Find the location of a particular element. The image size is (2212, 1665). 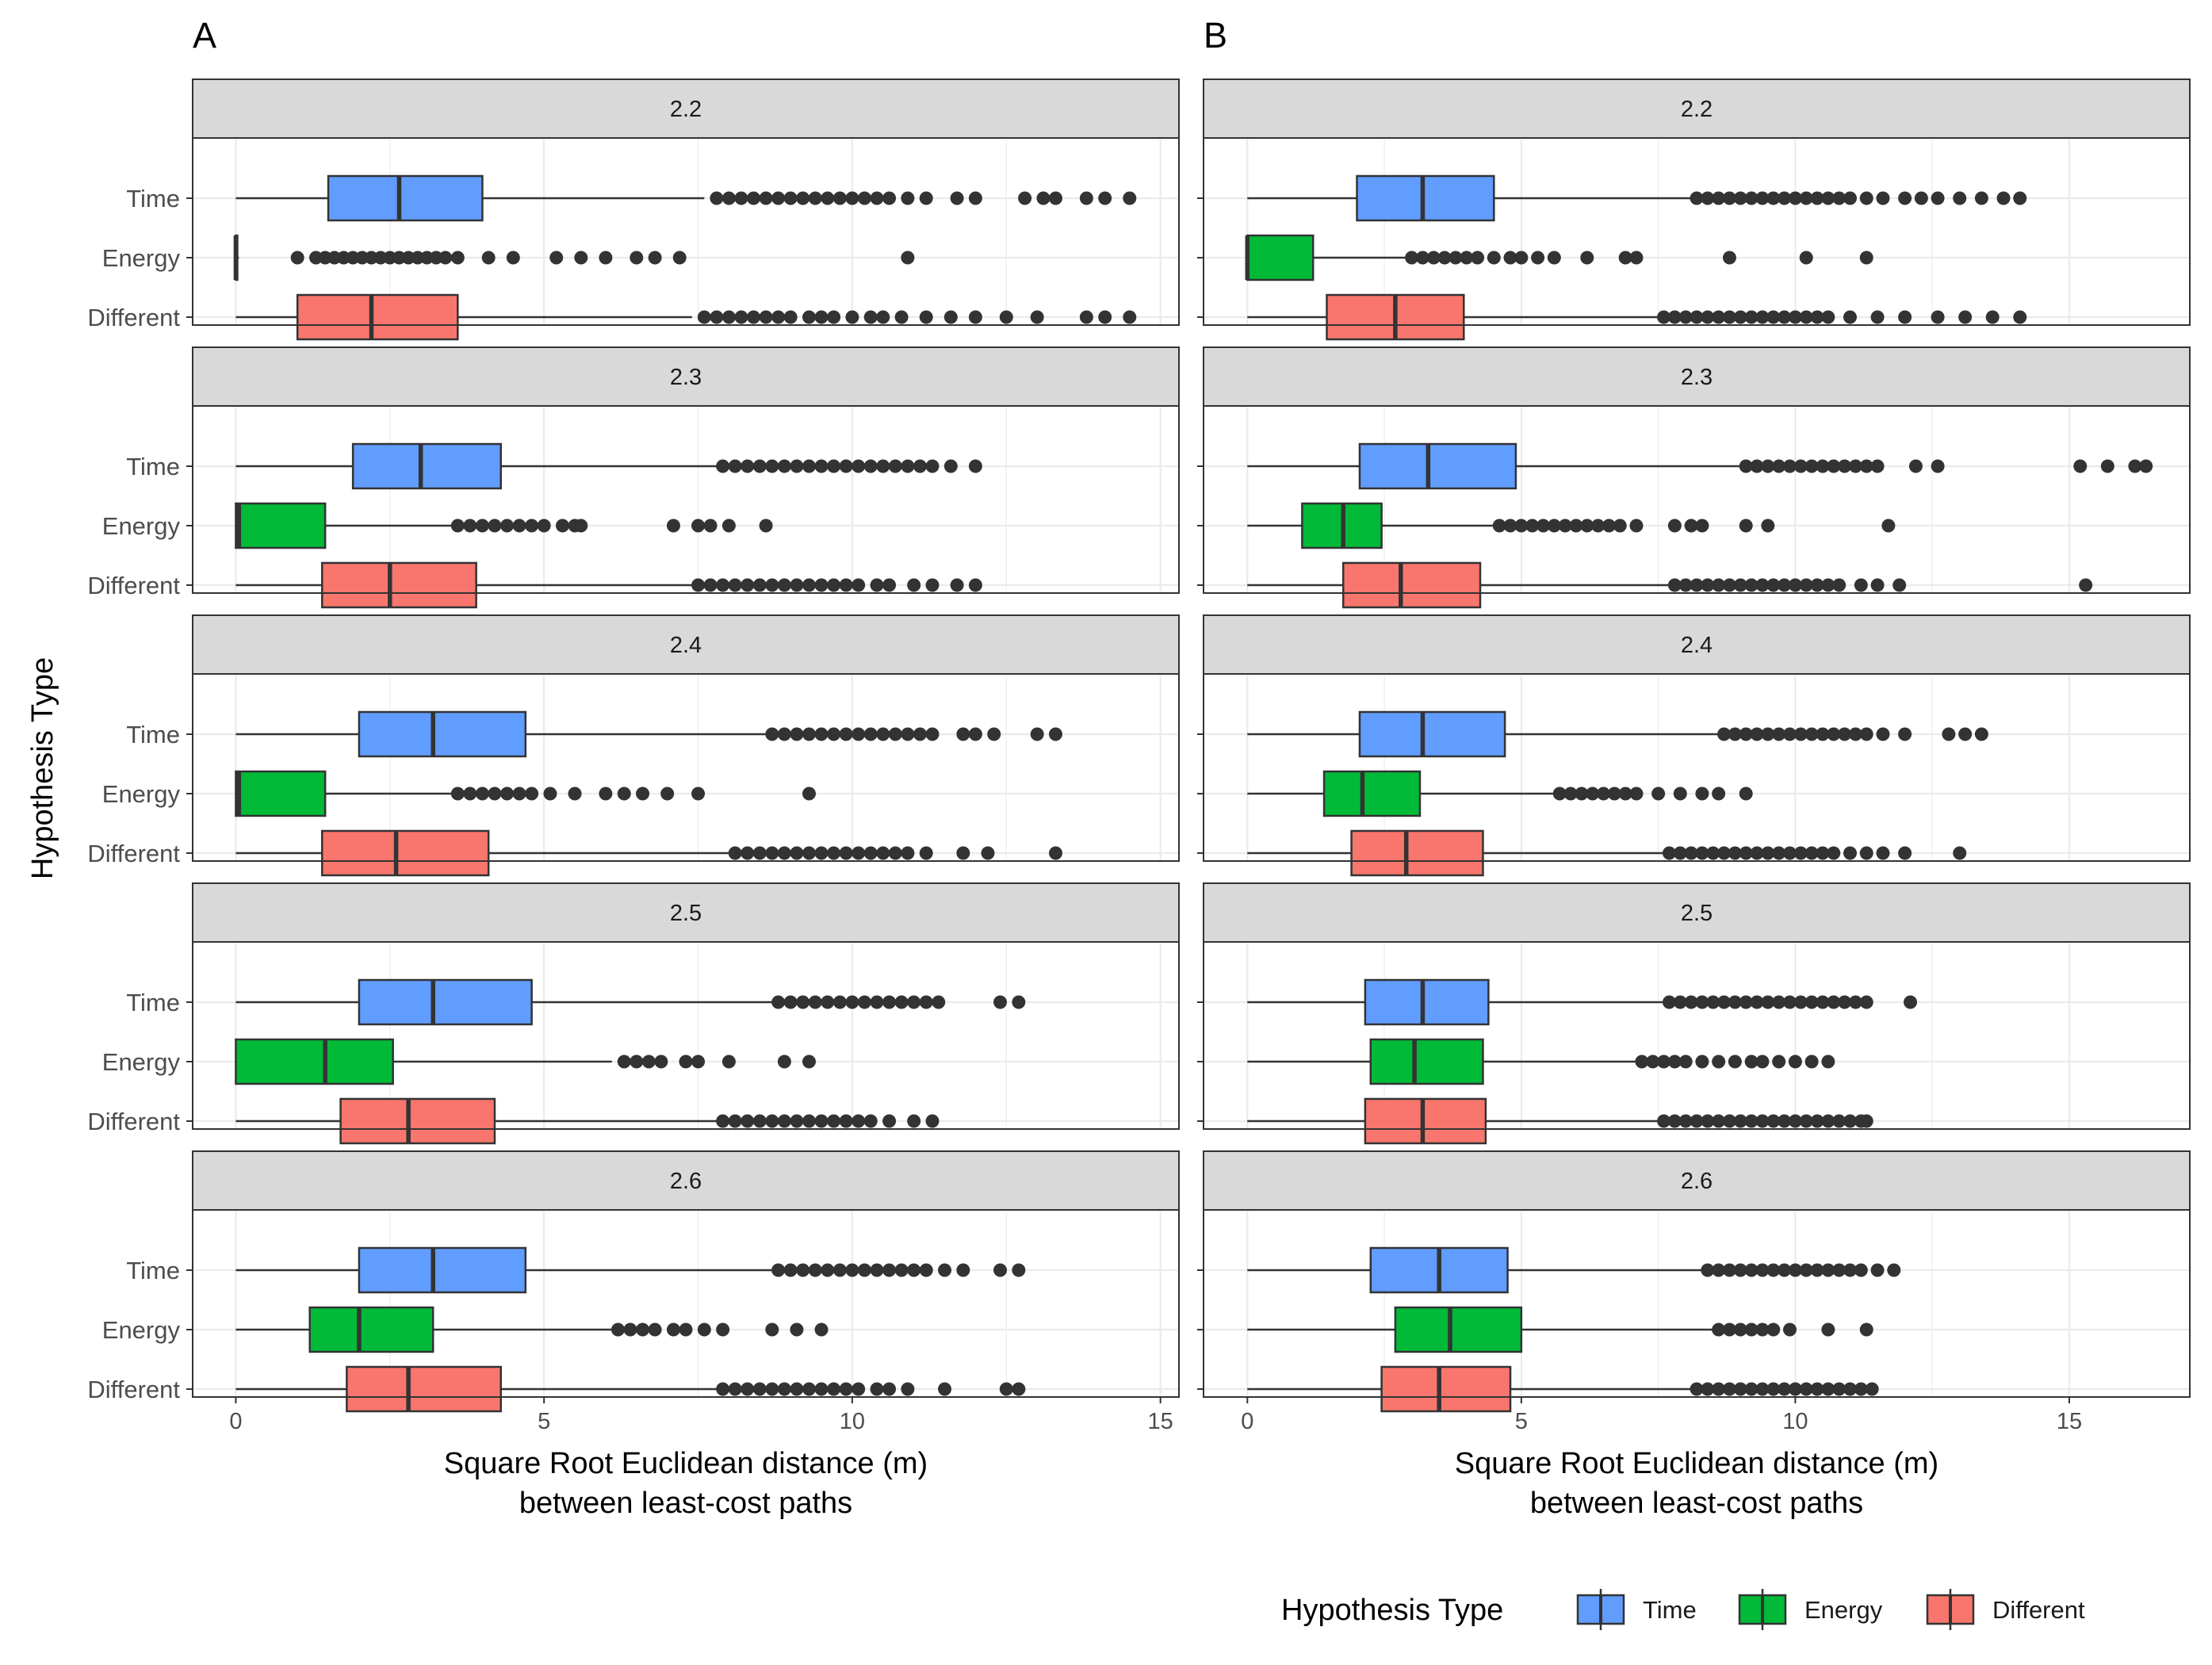

facet-strip is located at coordinates (1697, 1180).